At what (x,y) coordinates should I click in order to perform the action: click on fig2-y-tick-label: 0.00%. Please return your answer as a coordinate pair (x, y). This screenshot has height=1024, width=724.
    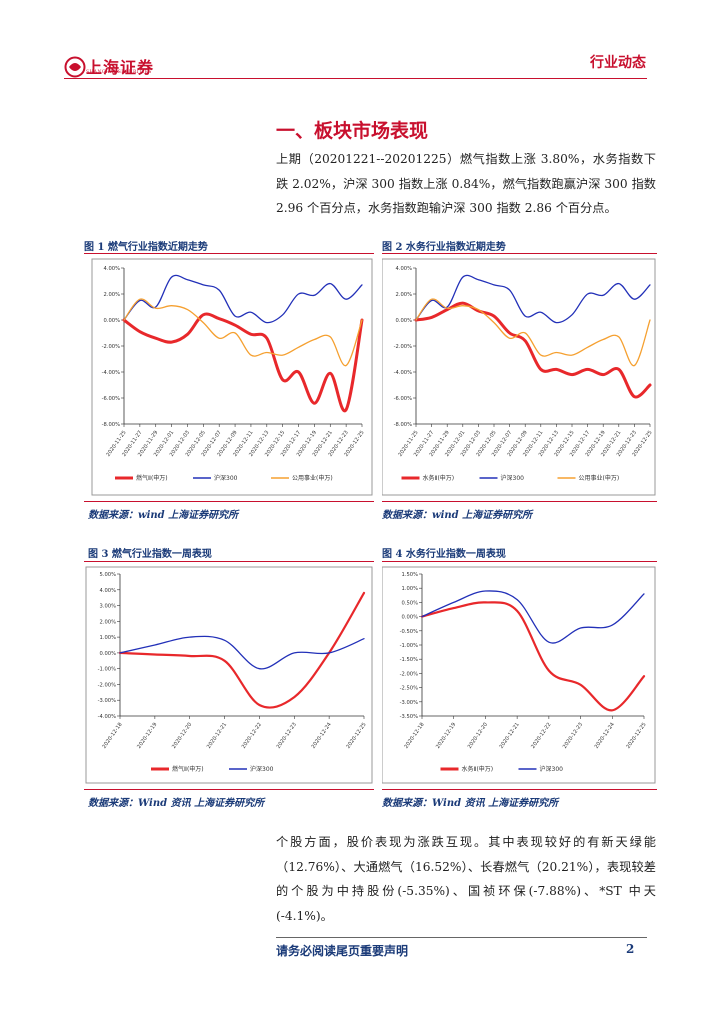
    Looking at the image, I should click on (404, 321).